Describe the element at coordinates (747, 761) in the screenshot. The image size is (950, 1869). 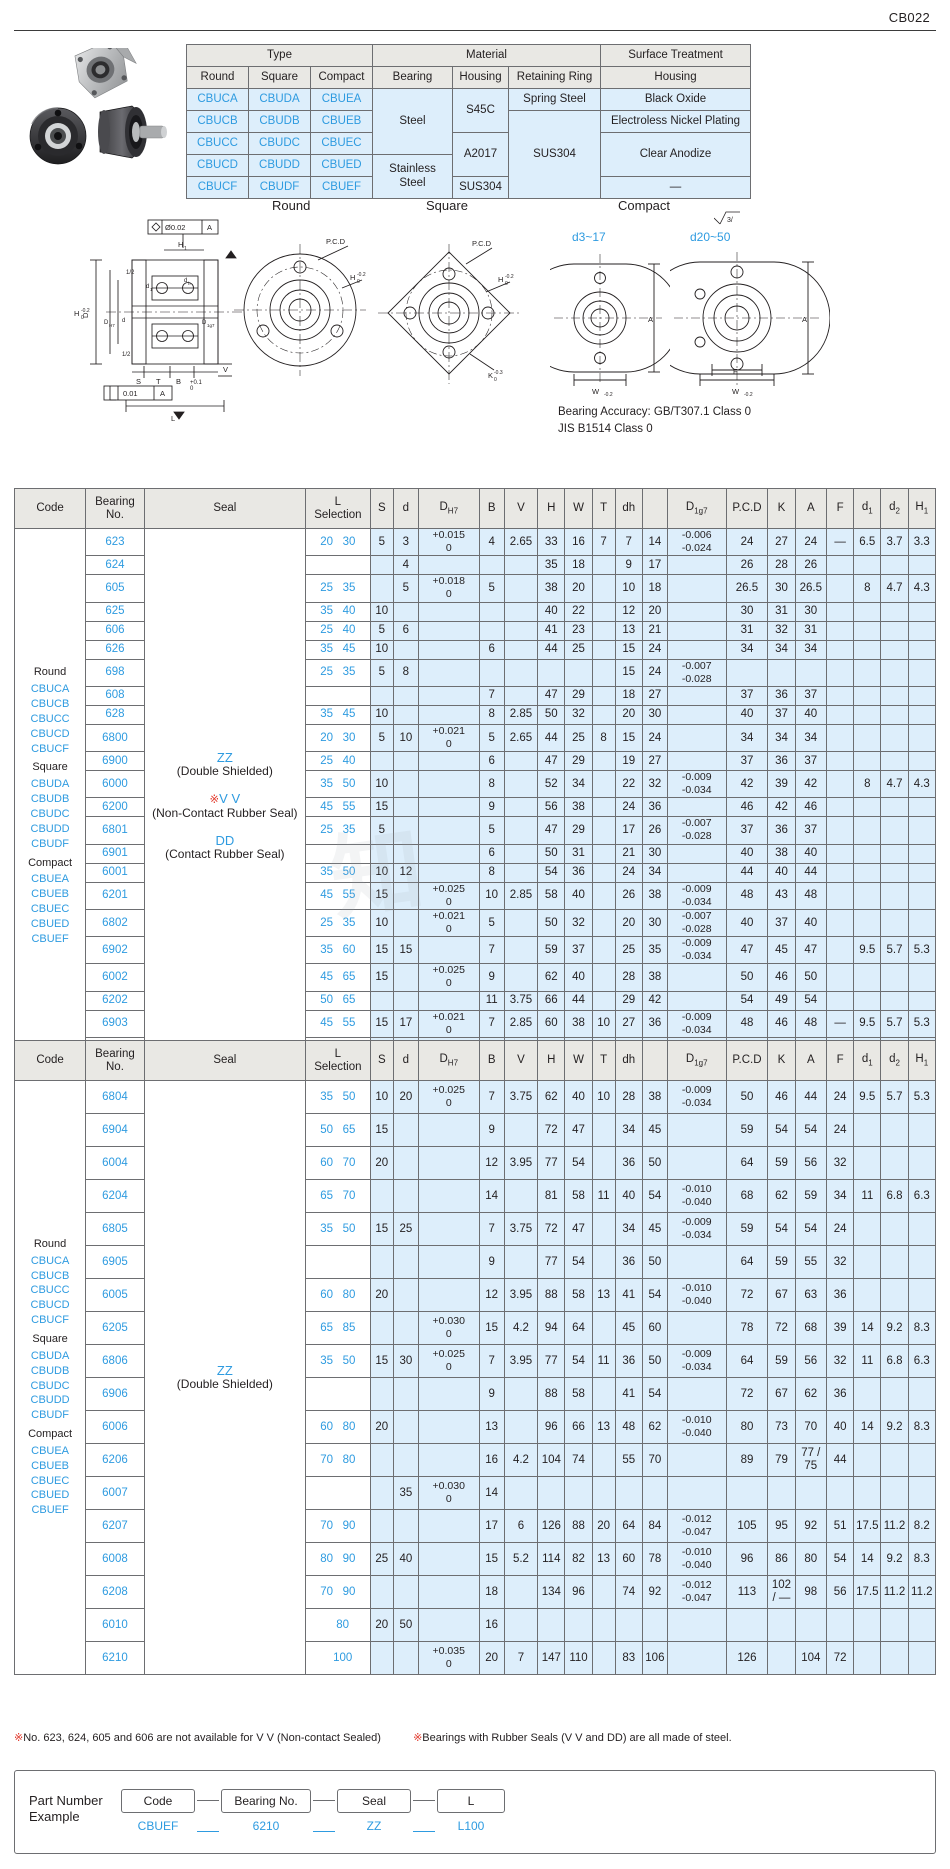
I see `pcd-cell: 37` at that location.